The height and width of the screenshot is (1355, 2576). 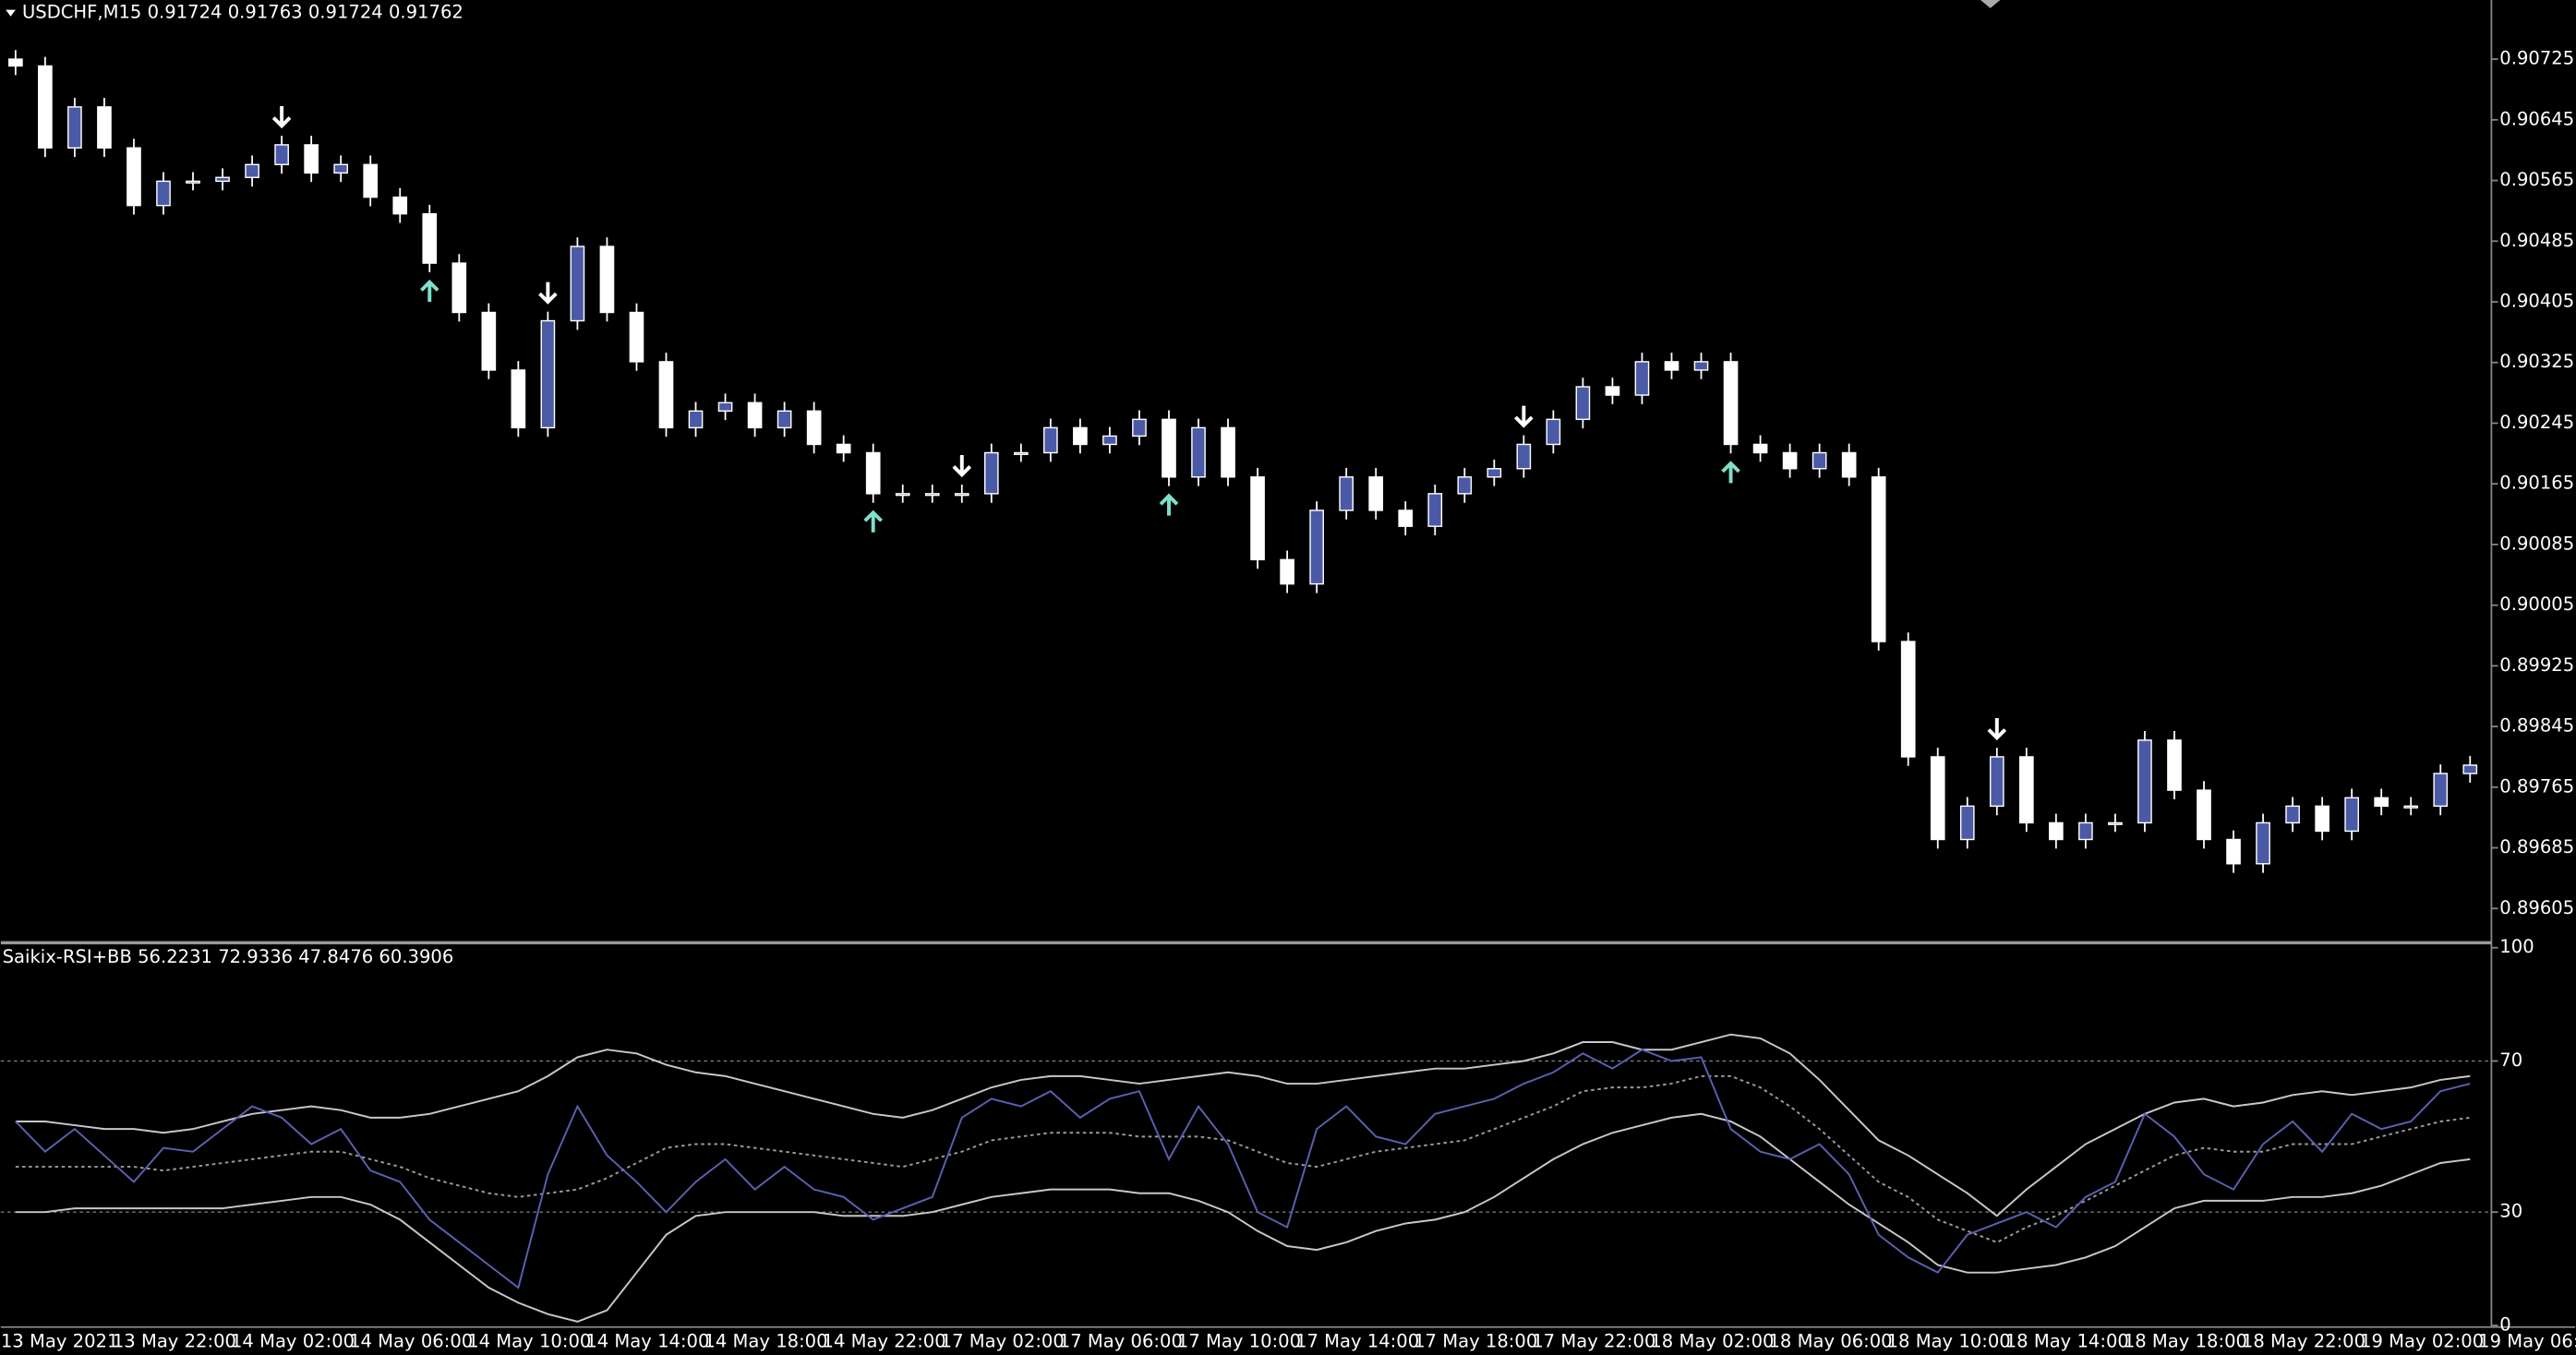 What do you see at coordinates (2536, 483) in the screenshot?
I see `price-label: 0.90165` at bounding box center [2536, 483].